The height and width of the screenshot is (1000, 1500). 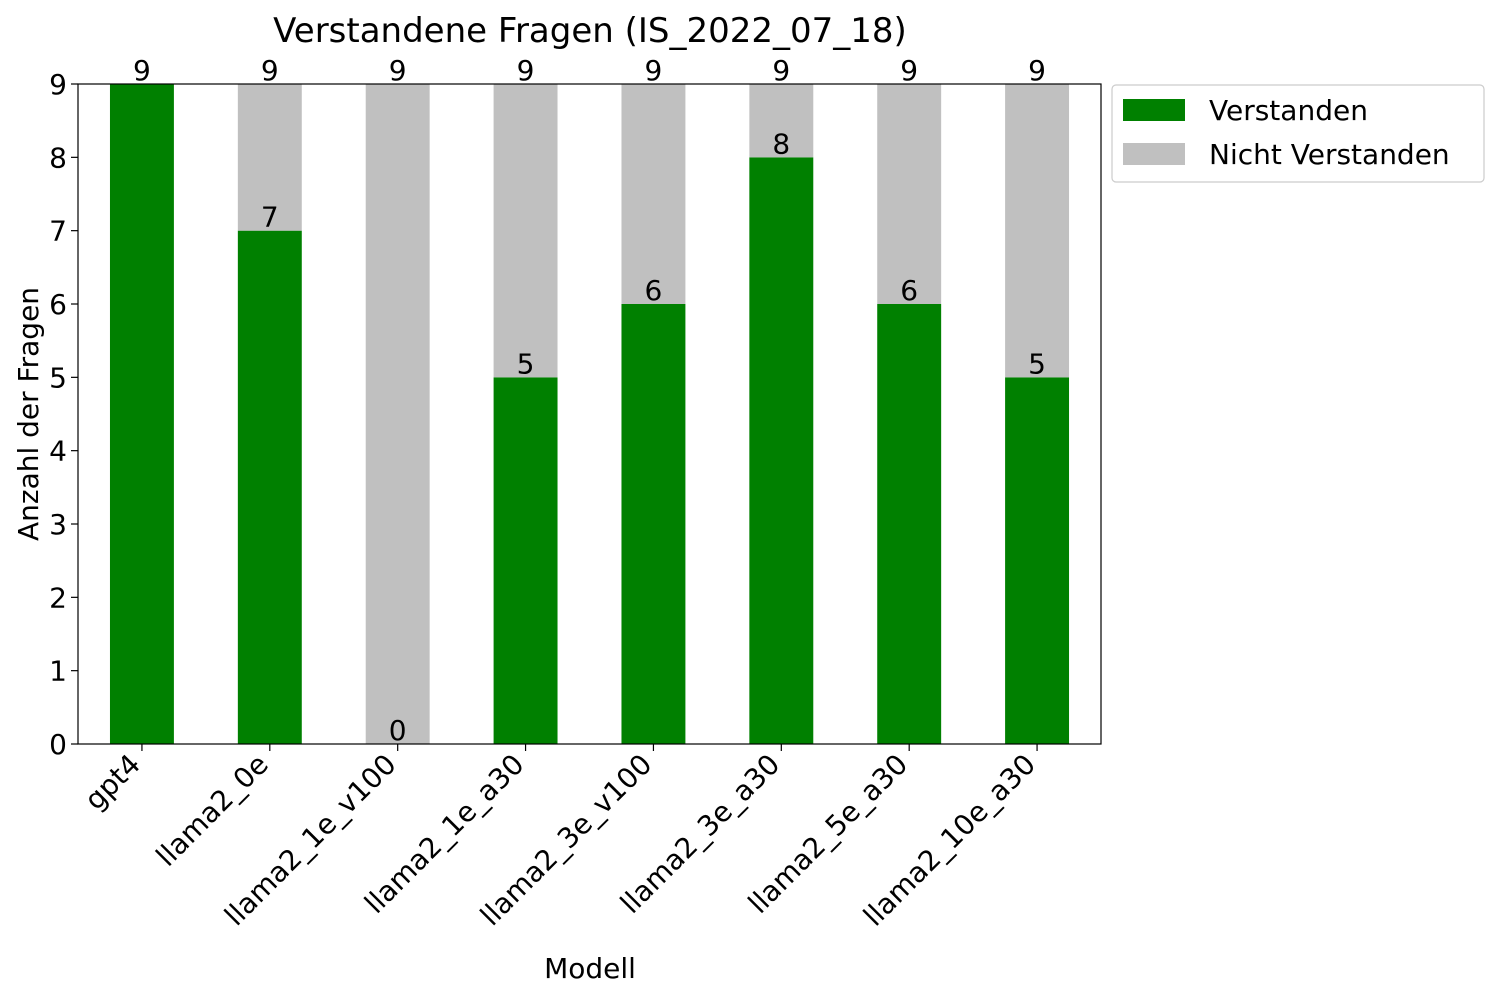 I want to click on data-label-verstanden-llama2-5e-a30: 6, so click(x=909, y=290).